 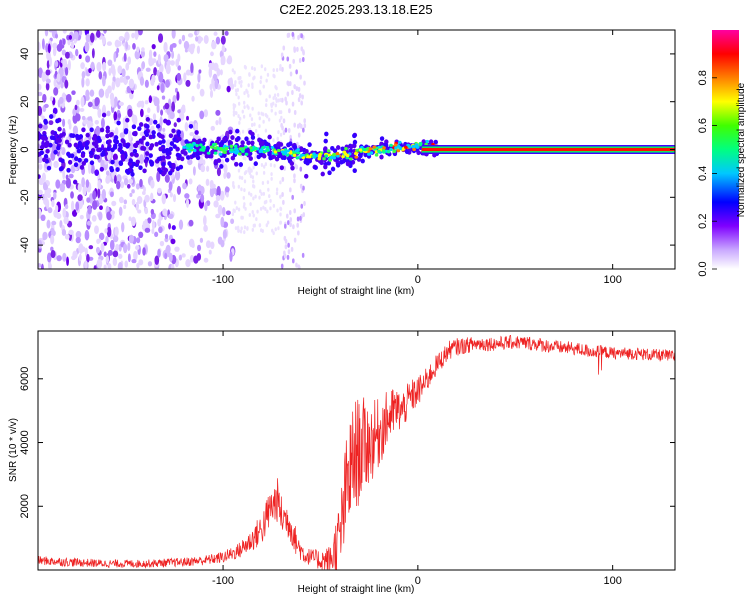 What do you see at coordinates (13, 150) in the screenshot?
I see `spectrogram-y-axis-label: Frequency (Hz)` at bounding box center [13, 150].